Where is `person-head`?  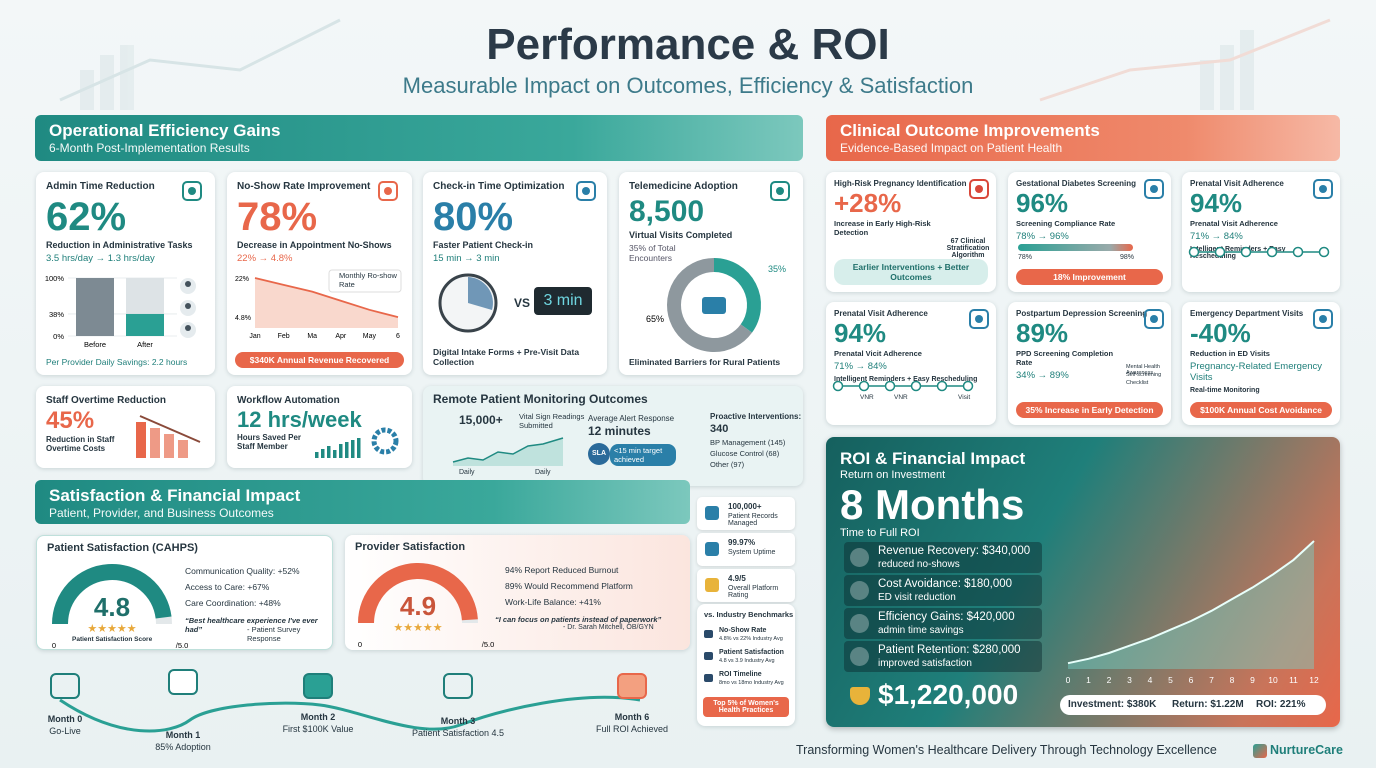
person-head is located at coordinates (188, 284).